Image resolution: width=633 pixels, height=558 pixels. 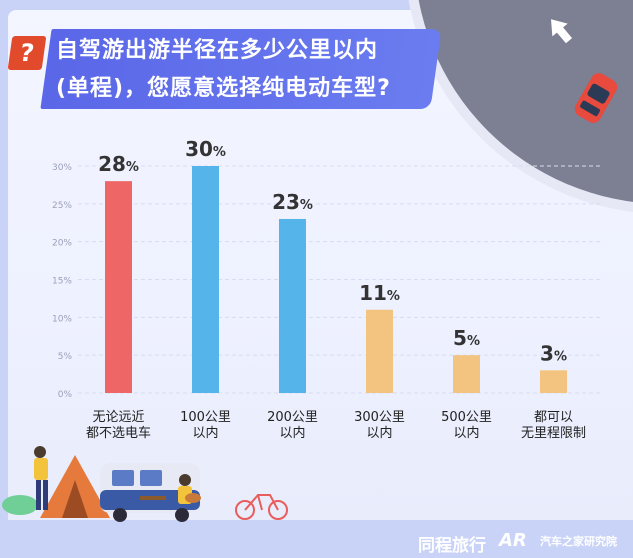 I want to click on data-label: 23%, so click(x=292, y=202).